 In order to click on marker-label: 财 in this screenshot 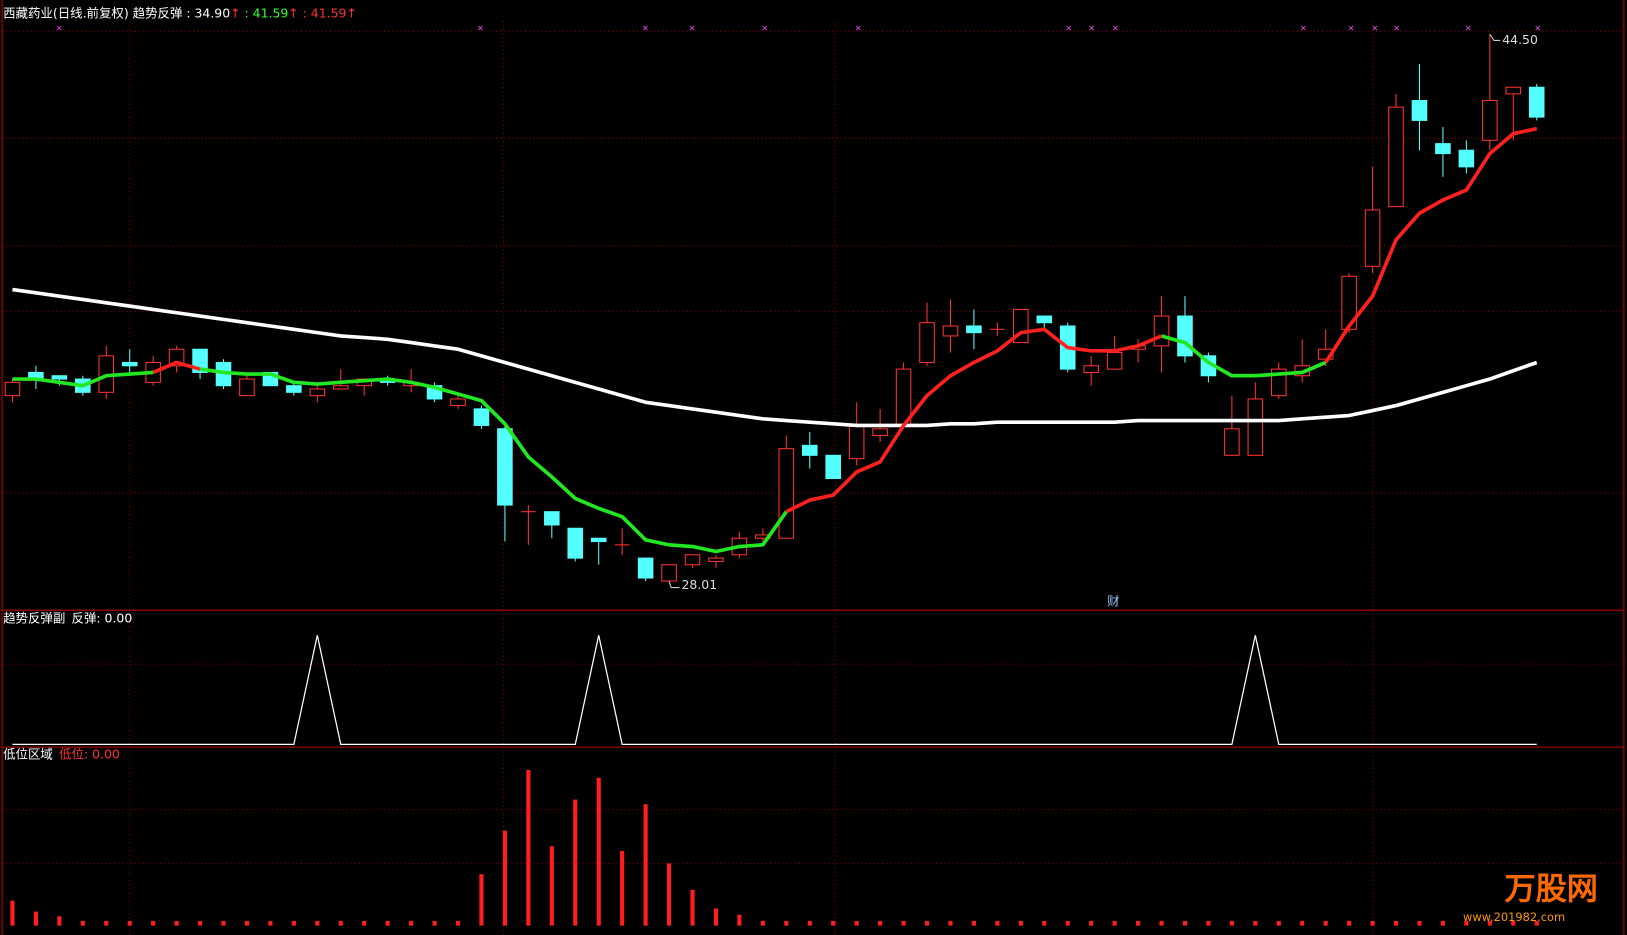, I will do `click(1113, 600)`.